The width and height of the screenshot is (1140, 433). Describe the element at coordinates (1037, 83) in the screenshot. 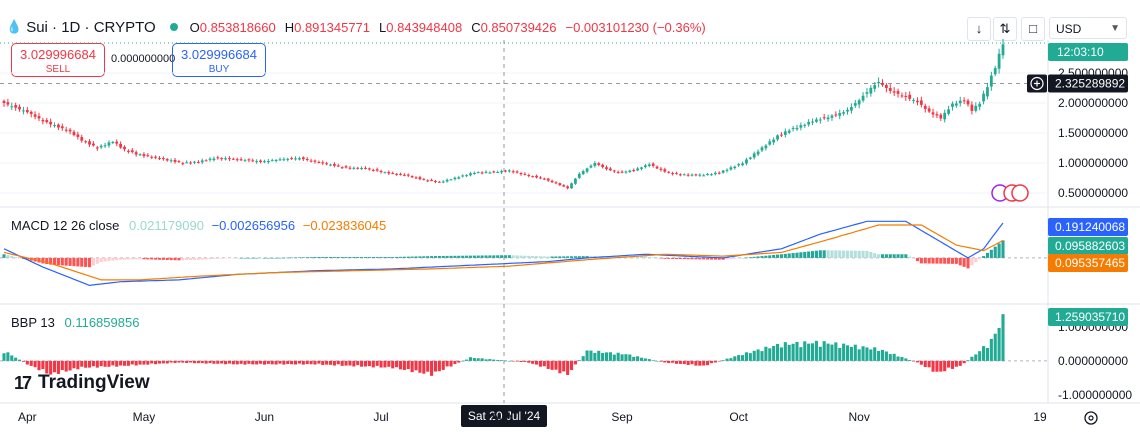

I see `add-alert-icon` at that location.